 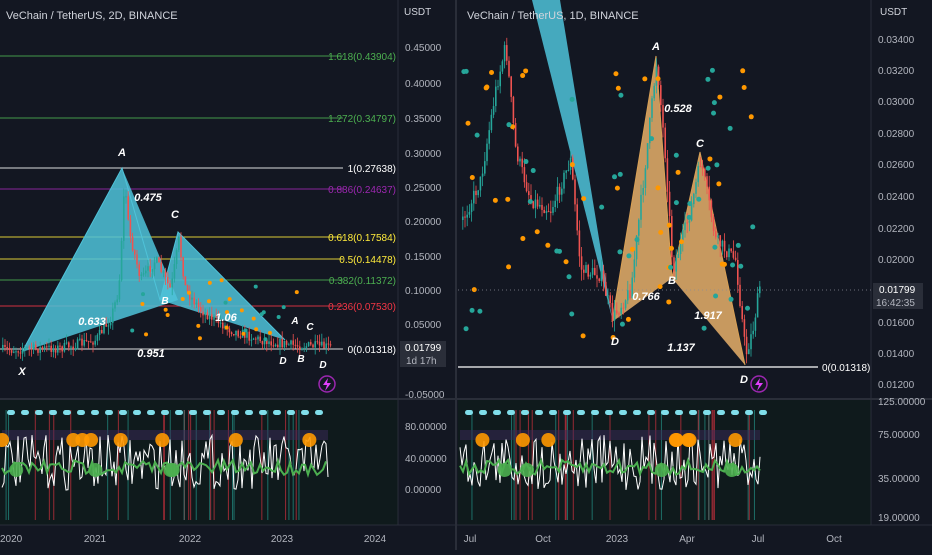 I want to click on fib-label: 0.886(0.24637), so click(x=362, y=190).